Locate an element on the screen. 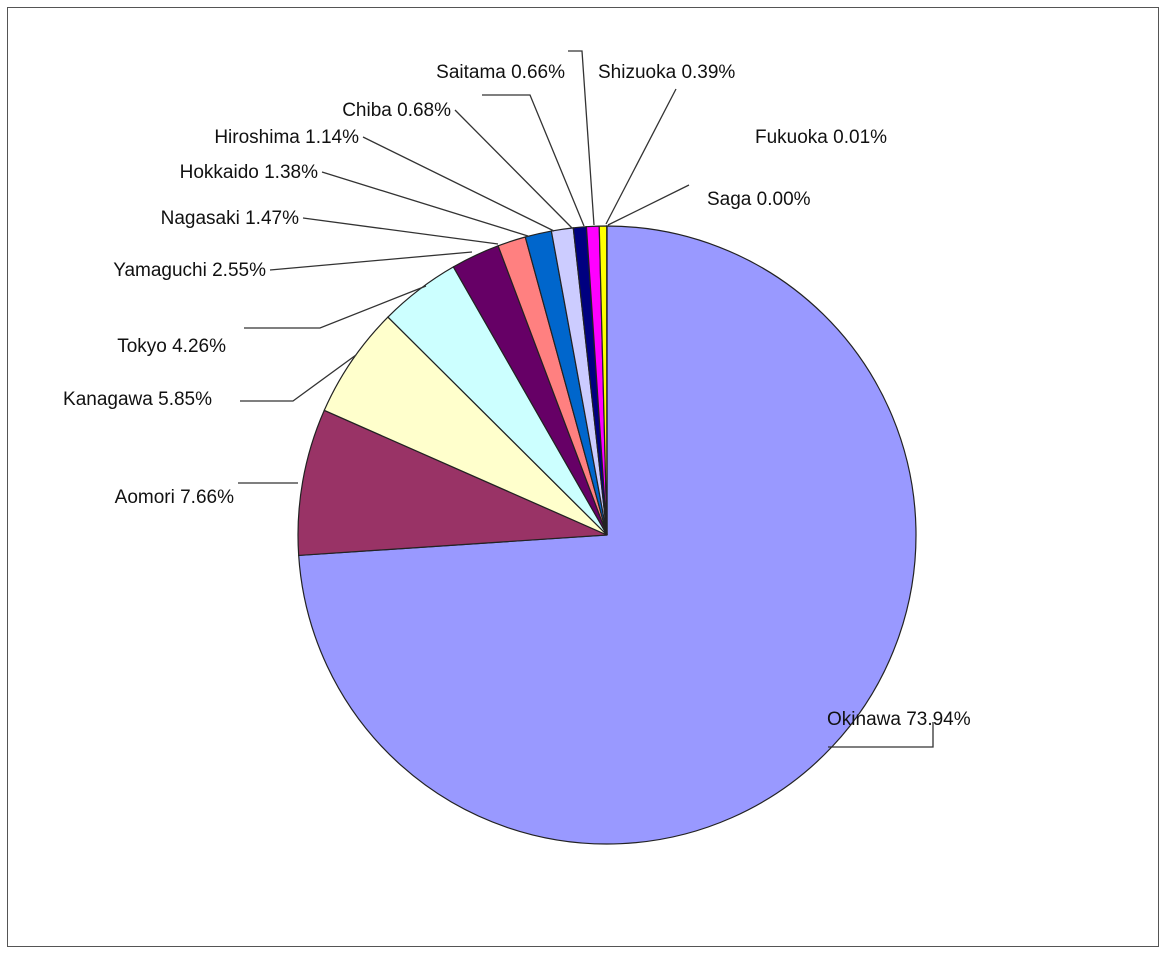 The width and height of the screenshot is (1166, 956). slice-label-kanagawa: Kanagawa 5.85% is located at coordinates (137, 399).